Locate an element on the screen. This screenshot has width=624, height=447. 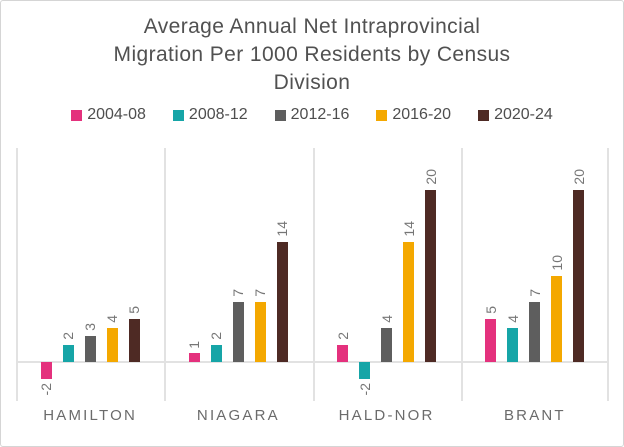
bar-2020-24-niagara is located at coordinates (282, 301).